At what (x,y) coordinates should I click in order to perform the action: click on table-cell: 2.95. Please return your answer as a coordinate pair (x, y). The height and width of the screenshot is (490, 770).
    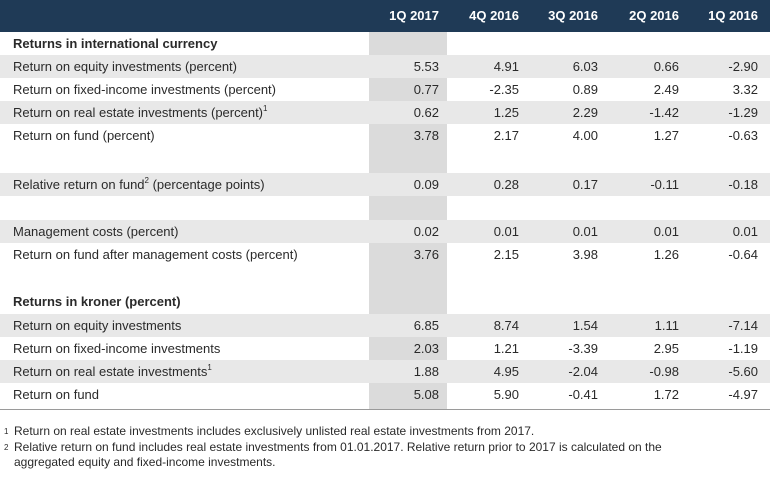
    Looking at the image, I should click on (666, 348).